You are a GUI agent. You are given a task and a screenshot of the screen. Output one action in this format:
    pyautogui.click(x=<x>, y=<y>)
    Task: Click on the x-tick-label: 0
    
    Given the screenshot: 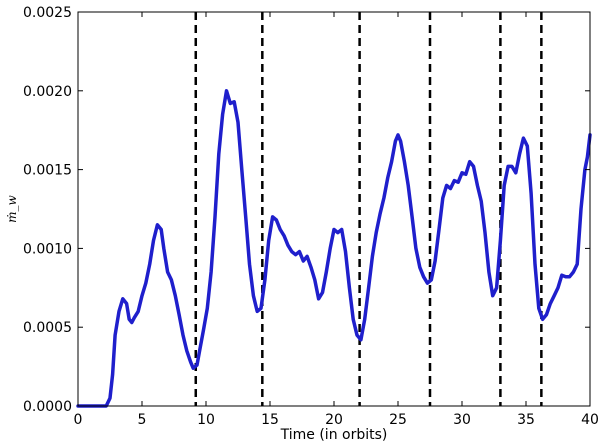 What is the action you would take?
    pyautogui.click(x=78, y=420)
    